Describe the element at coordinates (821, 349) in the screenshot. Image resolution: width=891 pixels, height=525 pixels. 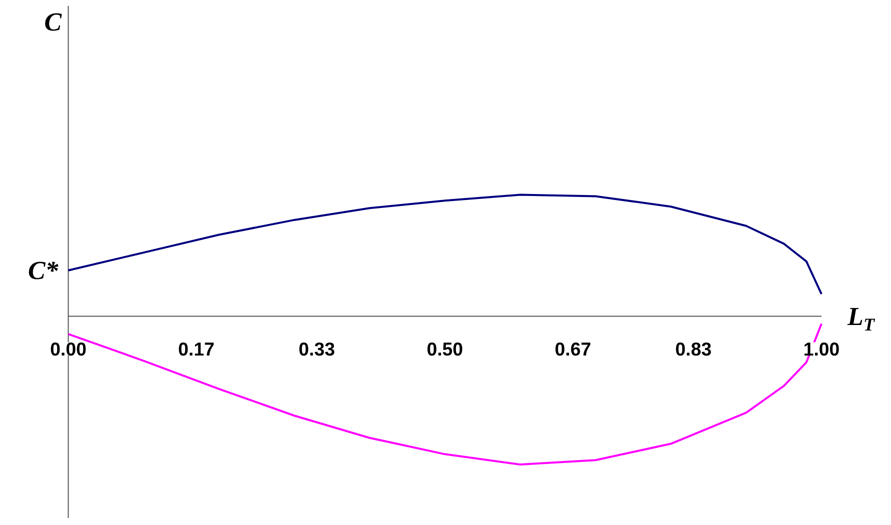
I see `x-tick-label: 1.00` at that location.